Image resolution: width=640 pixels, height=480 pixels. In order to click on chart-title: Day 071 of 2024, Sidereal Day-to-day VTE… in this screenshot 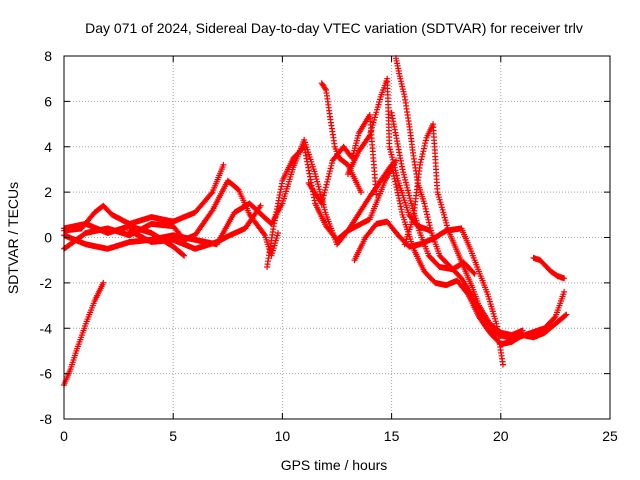, I will do `click(334, 28)`.